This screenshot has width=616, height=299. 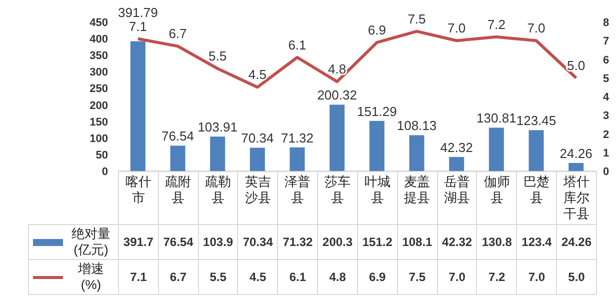 What do you see at coordinates (377, 198) in the screenshot?
I see `x-tick-label: 叶城县` at bounding box center [377, 198].